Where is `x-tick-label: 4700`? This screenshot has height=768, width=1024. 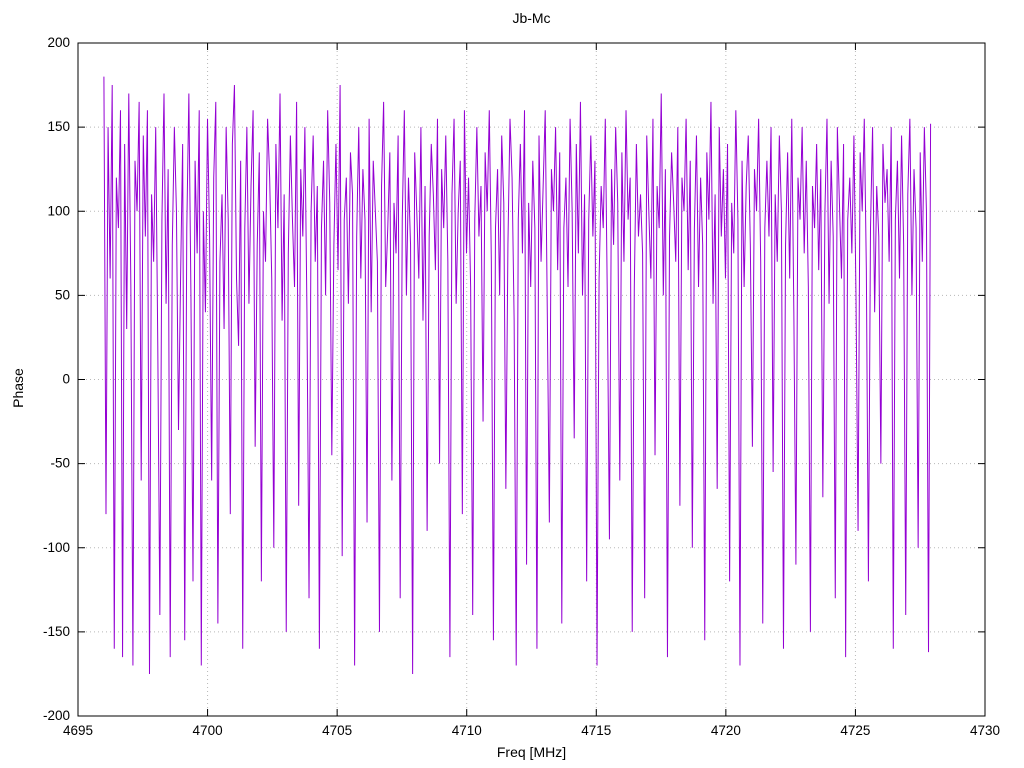
x-tick-label: 4700 is located at coordinates (208, 730).